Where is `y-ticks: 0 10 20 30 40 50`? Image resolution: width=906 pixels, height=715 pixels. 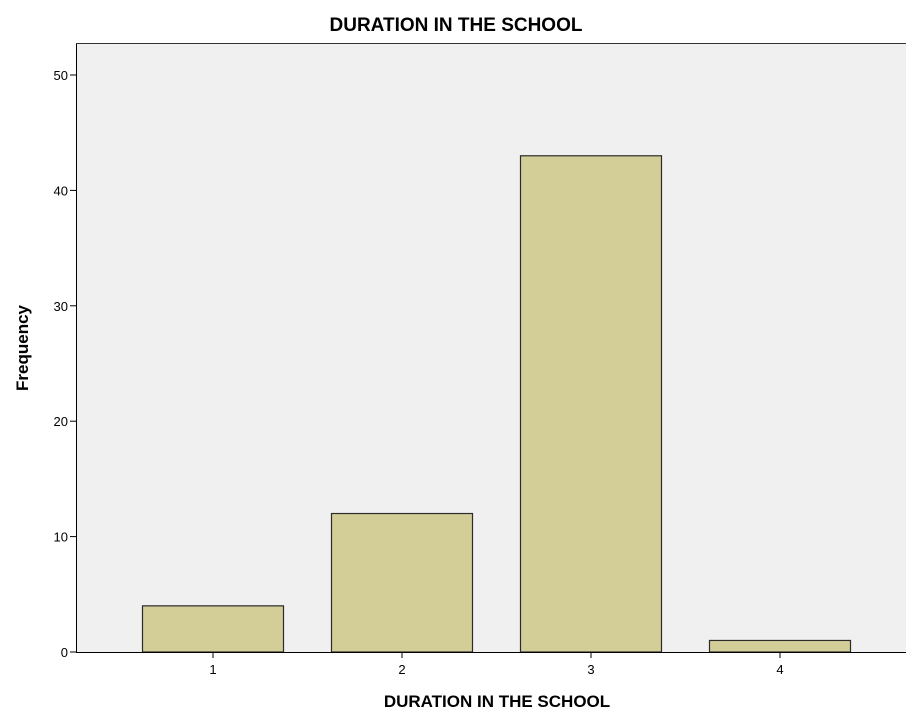
y-ticks: 0 10 20 30 40 50 is located at coordinates (65, 364).